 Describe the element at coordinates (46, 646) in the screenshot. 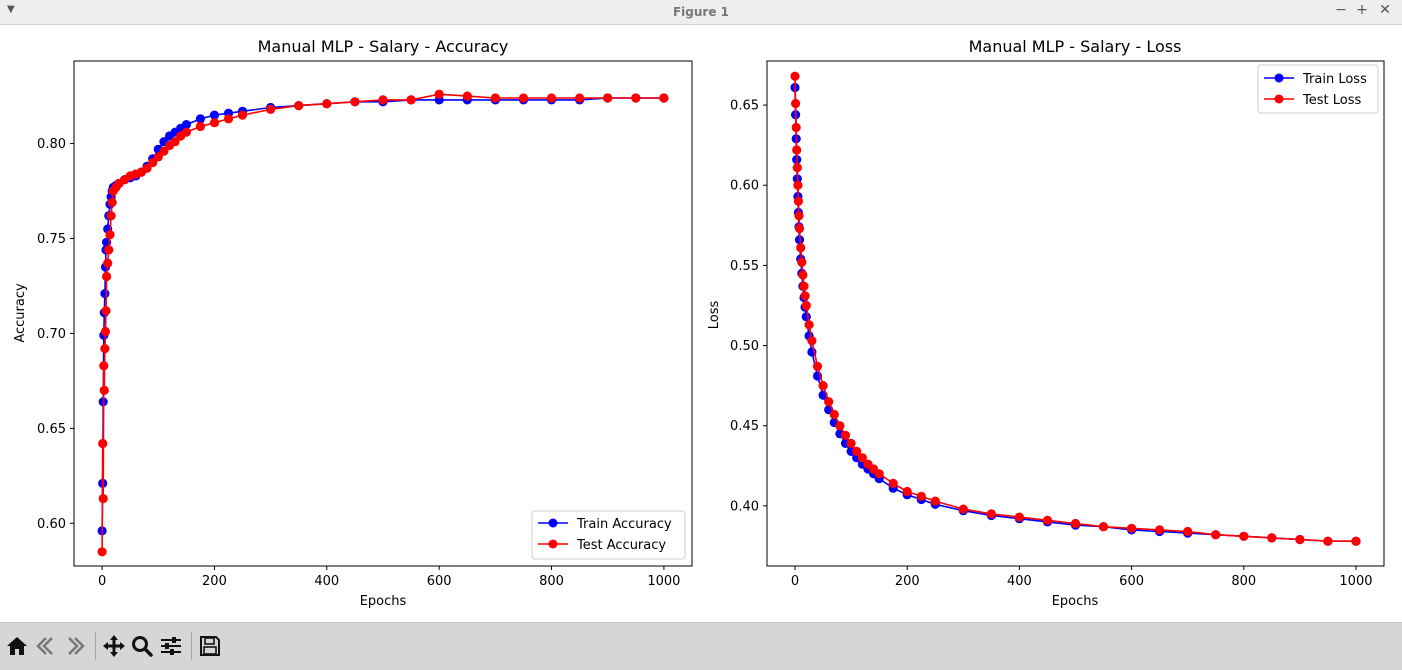

I see `back-button` at that location.